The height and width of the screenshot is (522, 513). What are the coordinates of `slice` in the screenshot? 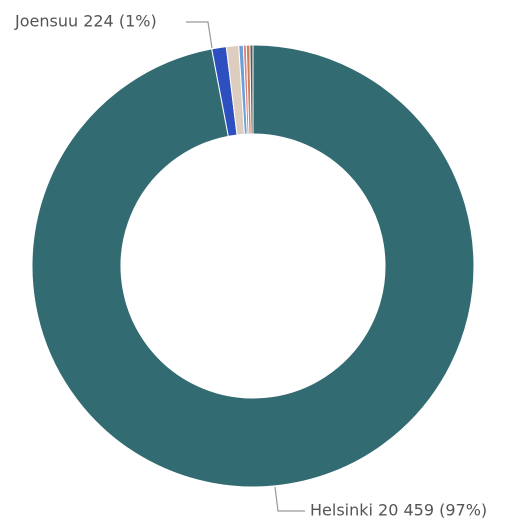 It's located at (251, 89).